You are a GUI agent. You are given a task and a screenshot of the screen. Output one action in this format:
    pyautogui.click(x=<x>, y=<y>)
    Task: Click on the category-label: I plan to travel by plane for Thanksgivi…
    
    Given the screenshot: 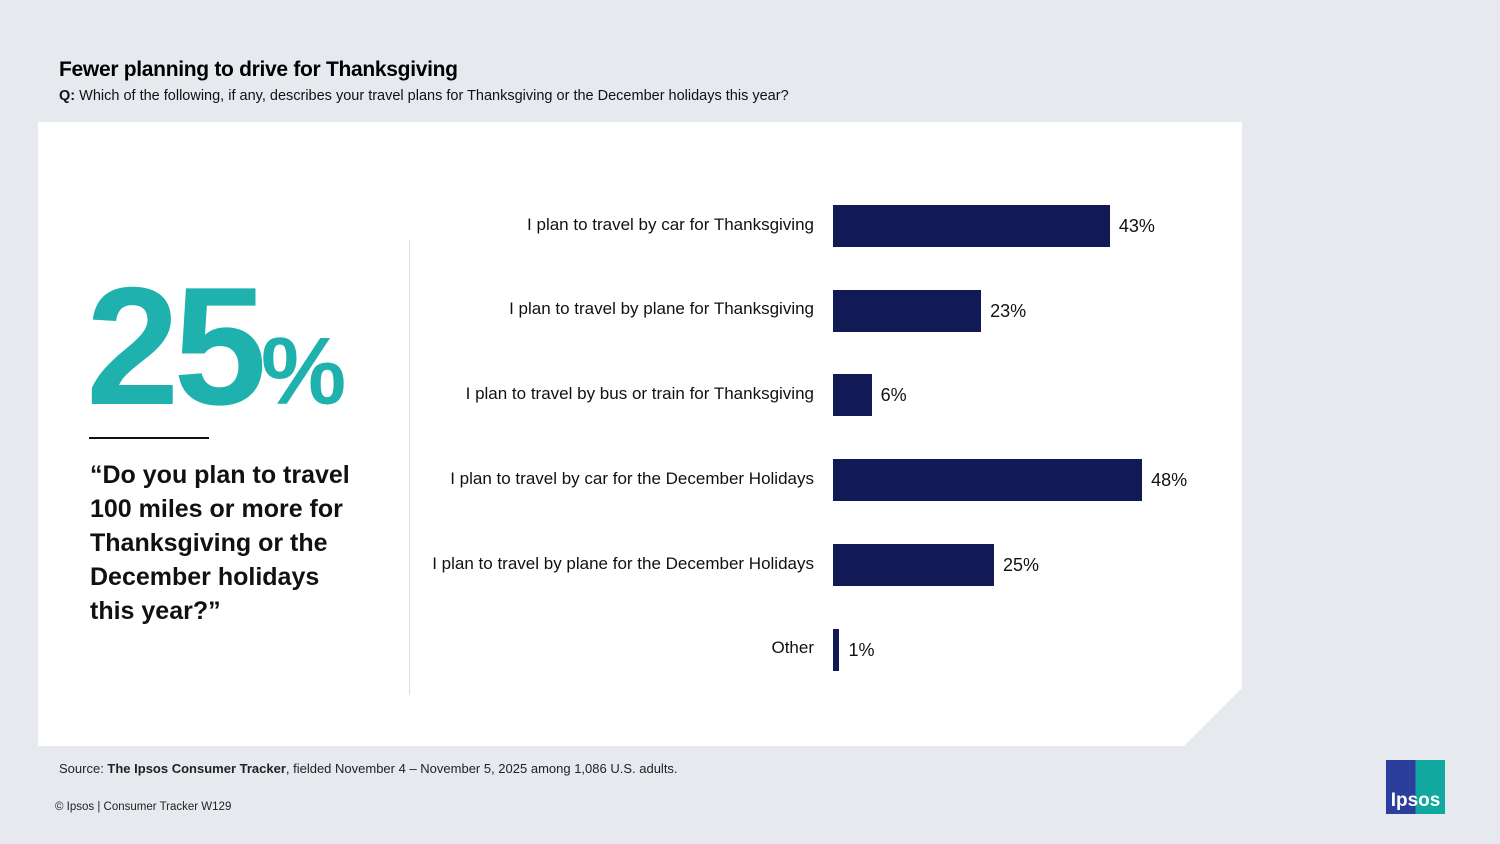 What is the action you would take?
    pyautogui.click(x=661, y=309)
    